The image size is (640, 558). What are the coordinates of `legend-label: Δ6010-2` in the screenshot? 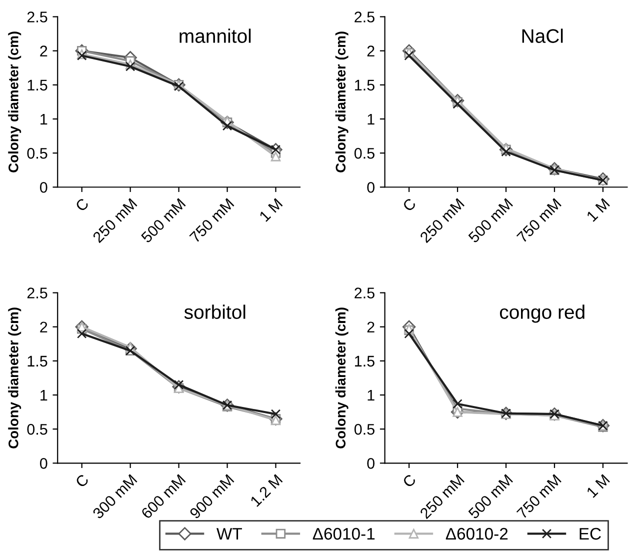 It's located at (477, 534).